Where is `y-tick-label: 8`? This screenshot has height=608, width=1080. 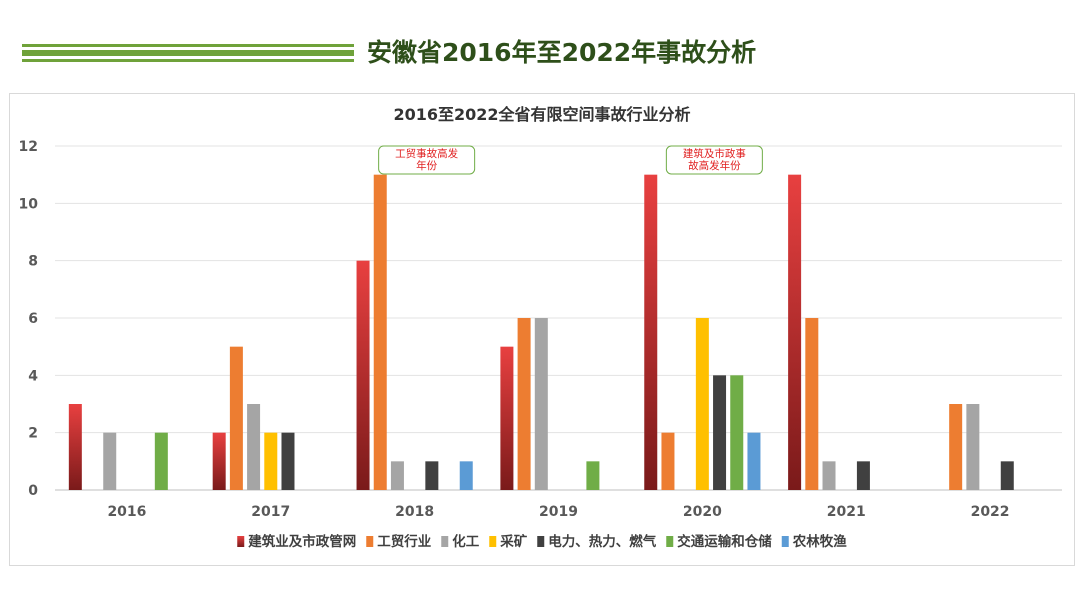 y-tick-label: 8 is located at coordinates (33, 262).